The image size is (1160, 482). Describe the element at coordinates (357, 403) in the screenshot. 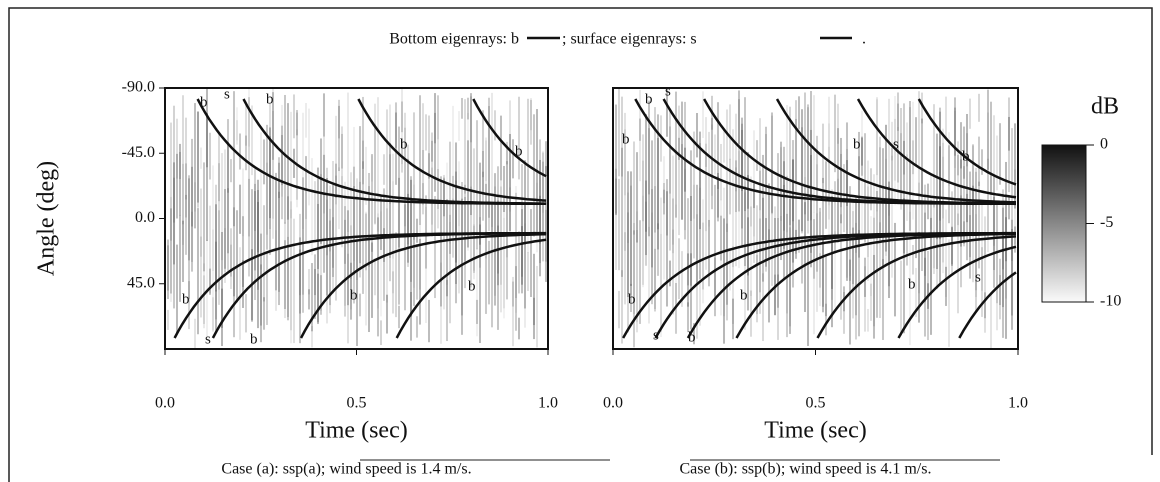

I see `x-tick-label: 0.5` at that location.